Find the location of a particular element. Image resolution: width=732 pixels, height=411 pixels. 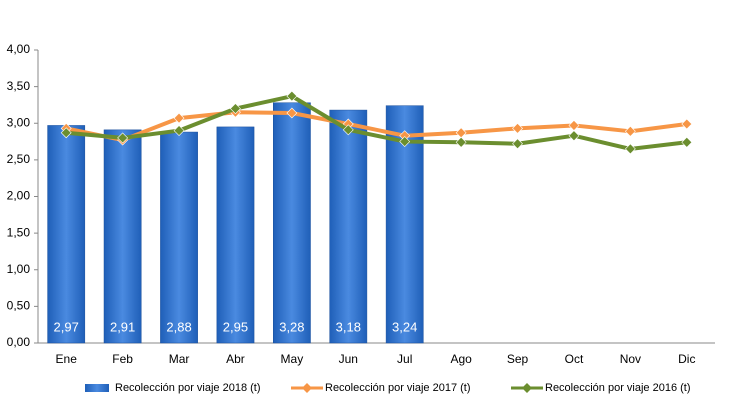

x-tick-label: Nov is located at coordinates (630, 359).